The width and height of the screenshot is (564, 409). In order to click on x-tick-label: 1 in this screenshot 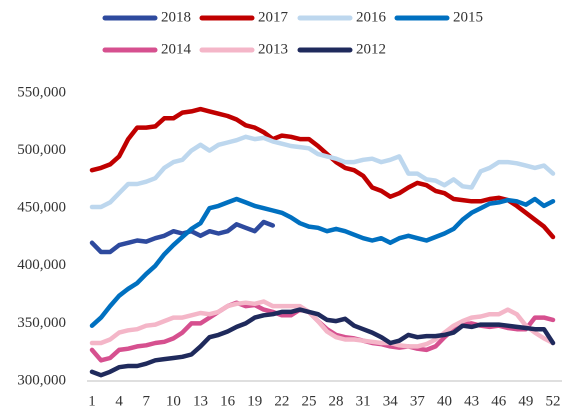, I will do `click(92, 401)`.